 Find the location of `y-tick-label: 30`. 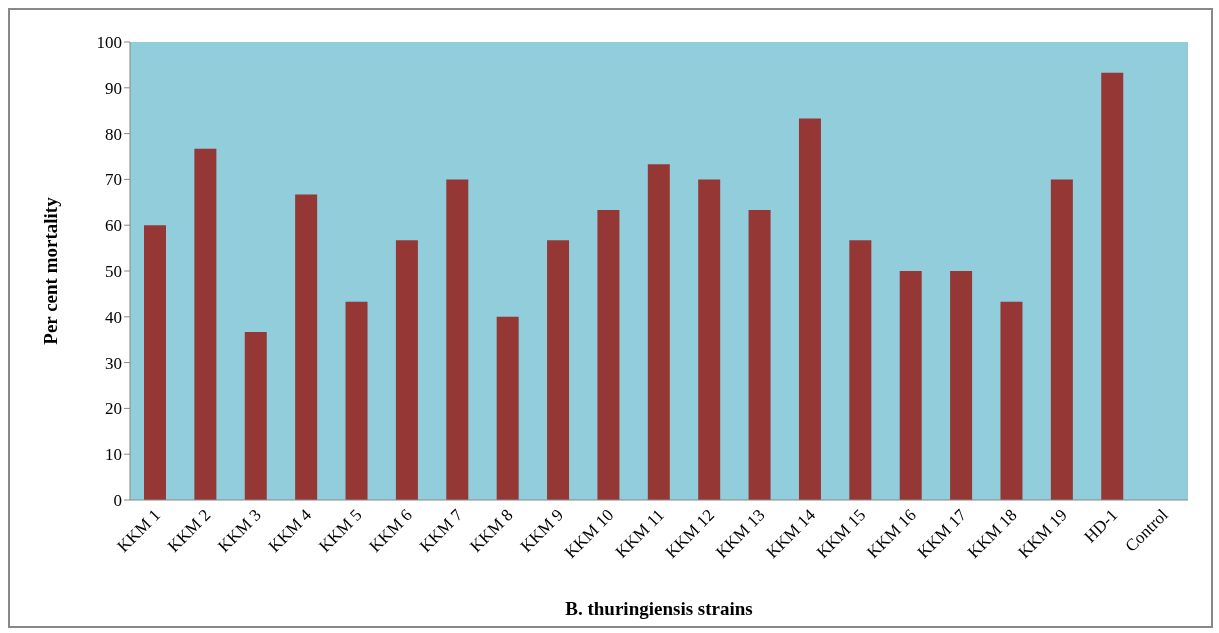

y-tick-label: 30 is located at coordinates (113, 363).